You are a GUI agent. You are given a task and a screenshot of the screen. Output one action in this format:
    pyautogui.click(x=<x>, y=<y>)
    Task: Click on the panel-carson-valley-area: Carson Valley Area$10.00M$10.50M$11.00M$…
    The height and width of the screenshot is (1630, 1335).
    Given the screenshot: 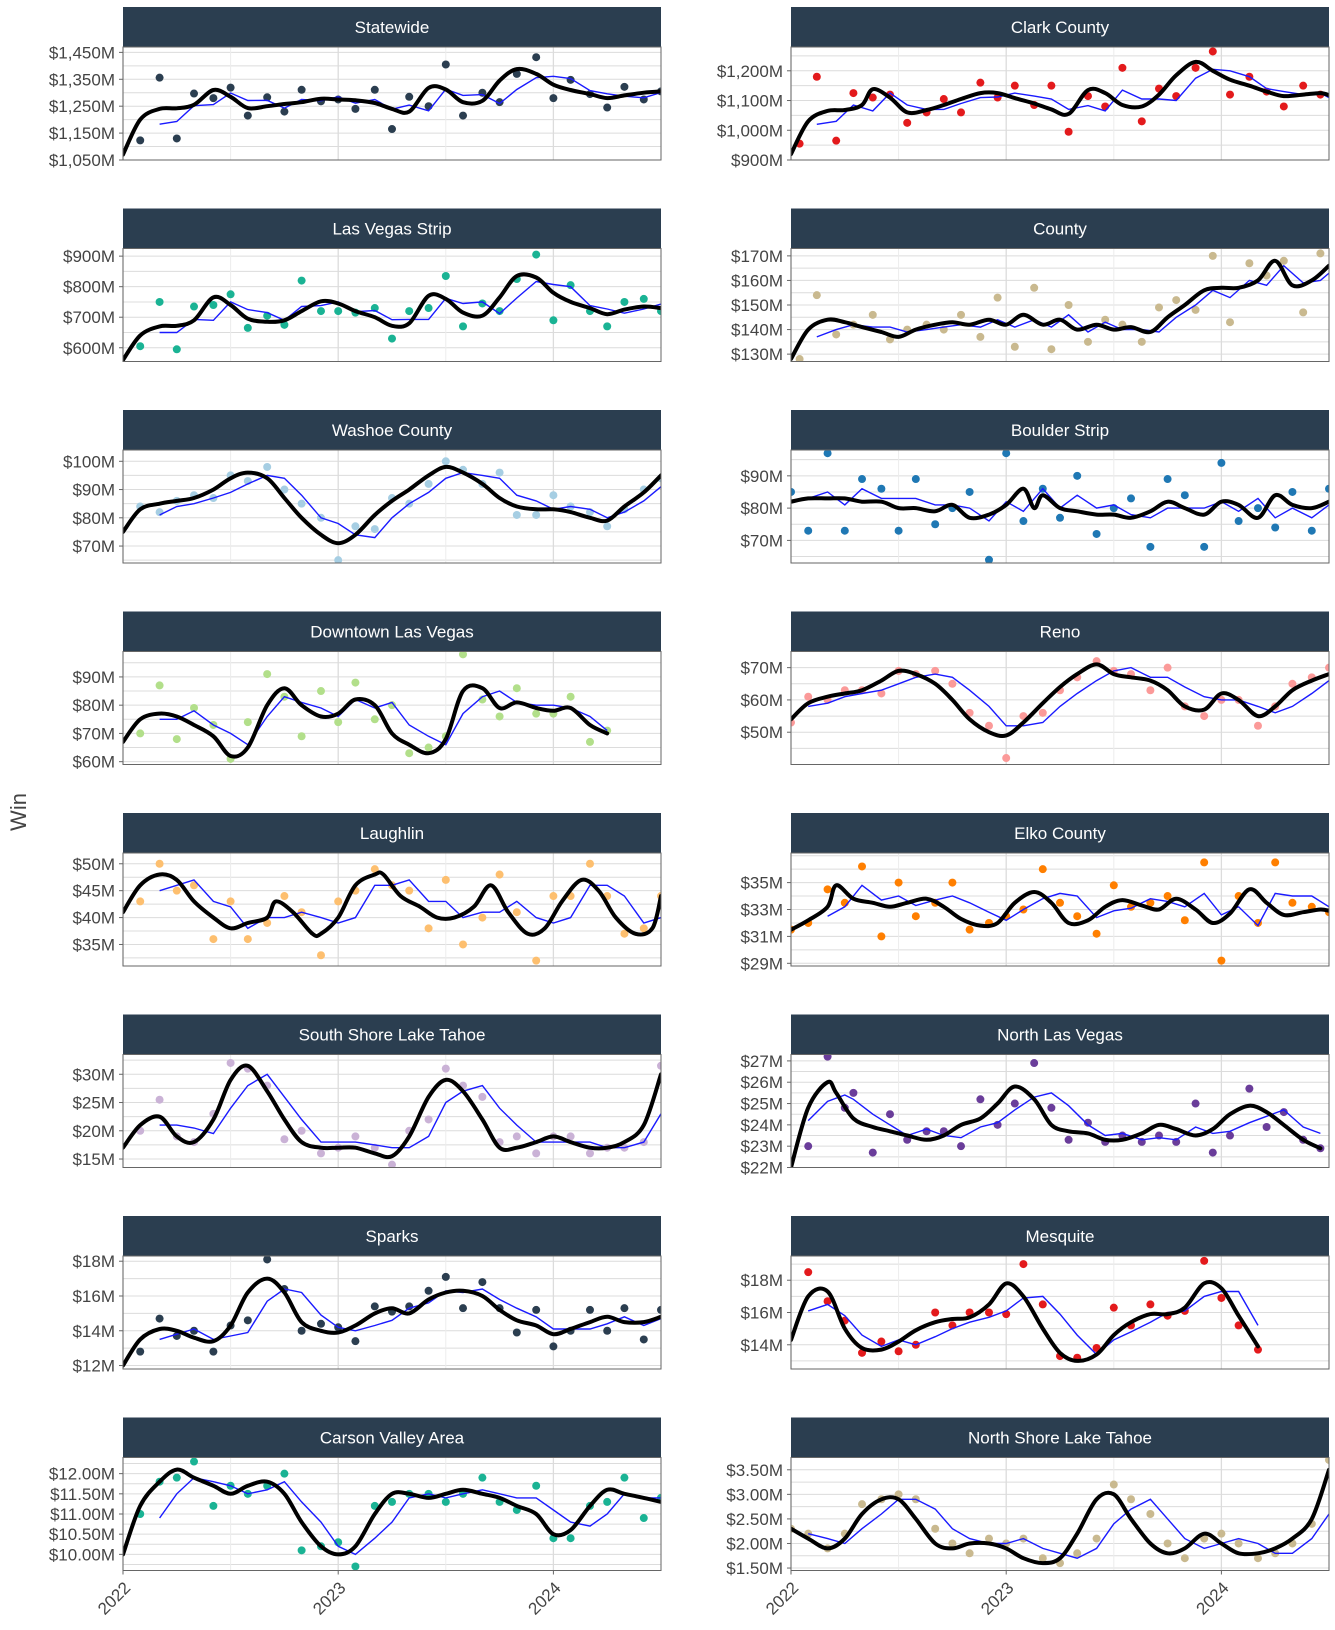 What is the action you would take?
    pyautogui.click(x=357, y=1518)
    